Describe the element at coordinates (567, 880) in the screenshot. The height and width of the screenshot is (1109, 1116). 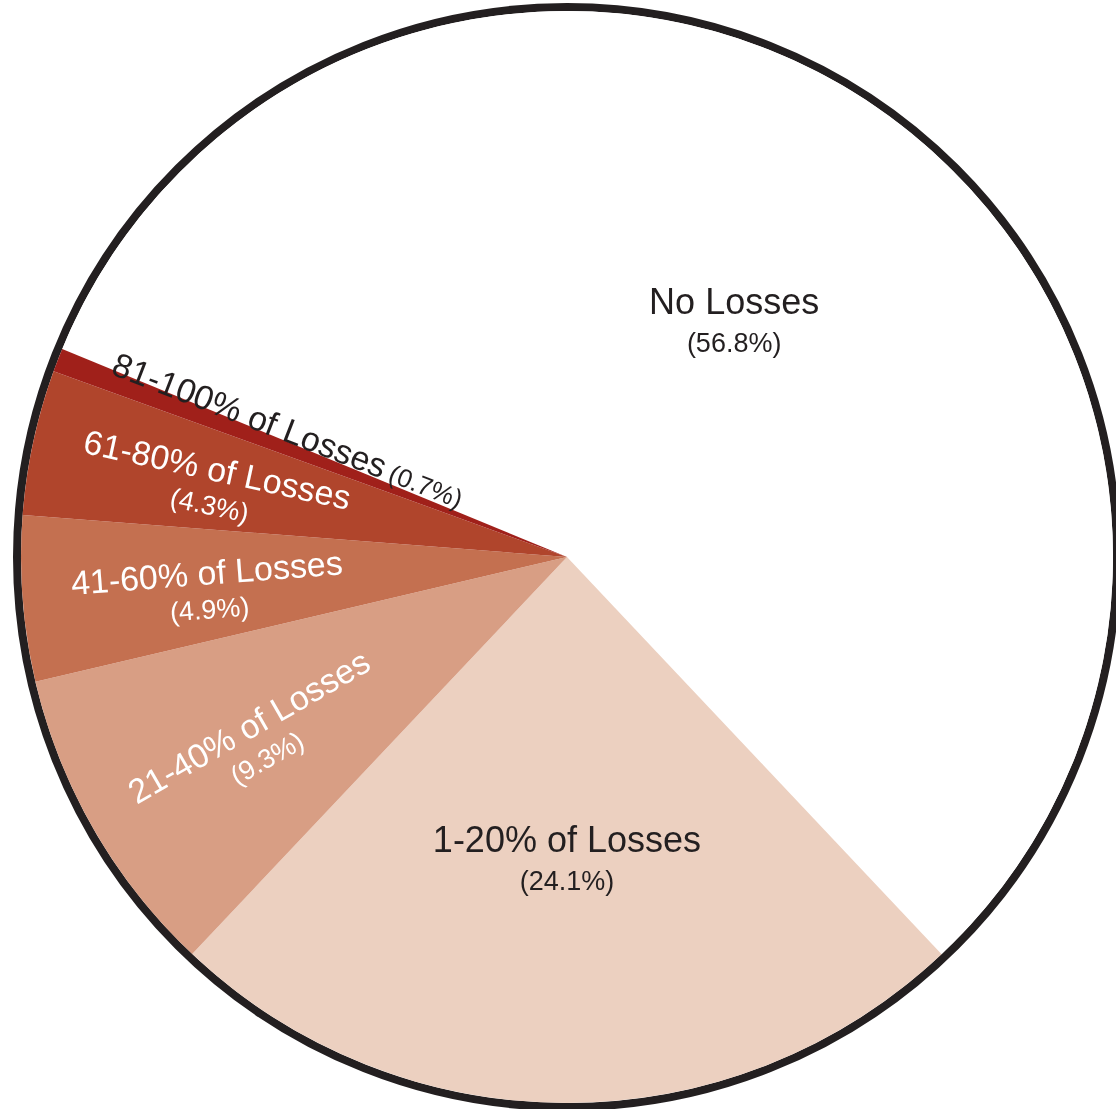
I see `data-label: (24.1%)` at that location.